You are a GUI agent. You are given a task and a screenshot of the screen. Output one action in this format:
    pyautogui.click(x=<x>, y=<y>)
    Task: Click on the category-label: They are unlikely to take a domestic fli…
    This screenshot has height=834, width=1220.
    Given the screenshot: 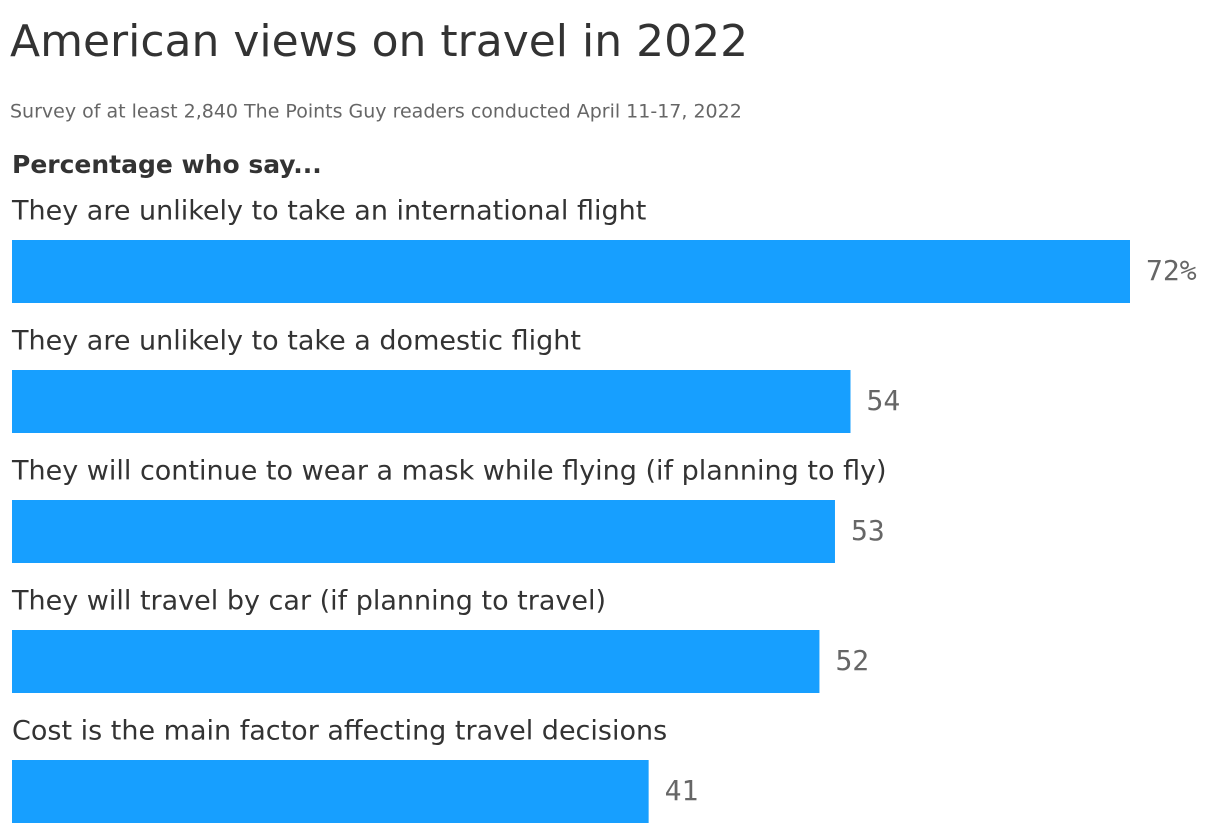 What is the action you would take?
    pyautogui.click(x=296, y=341)
    